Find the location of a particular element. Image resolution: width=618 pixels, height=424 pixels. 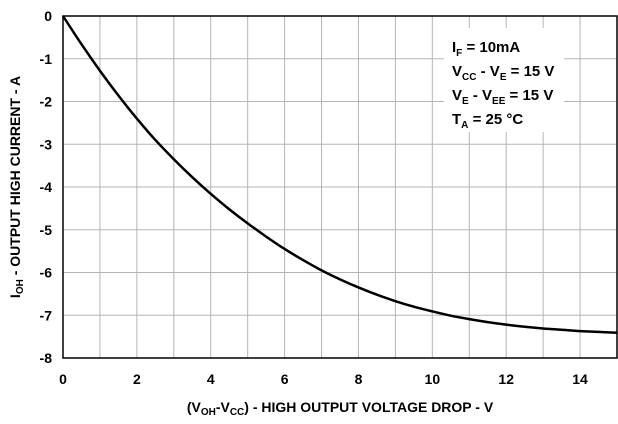

annotation-line: TA = 25 °C is located at coordinates (487, 121).